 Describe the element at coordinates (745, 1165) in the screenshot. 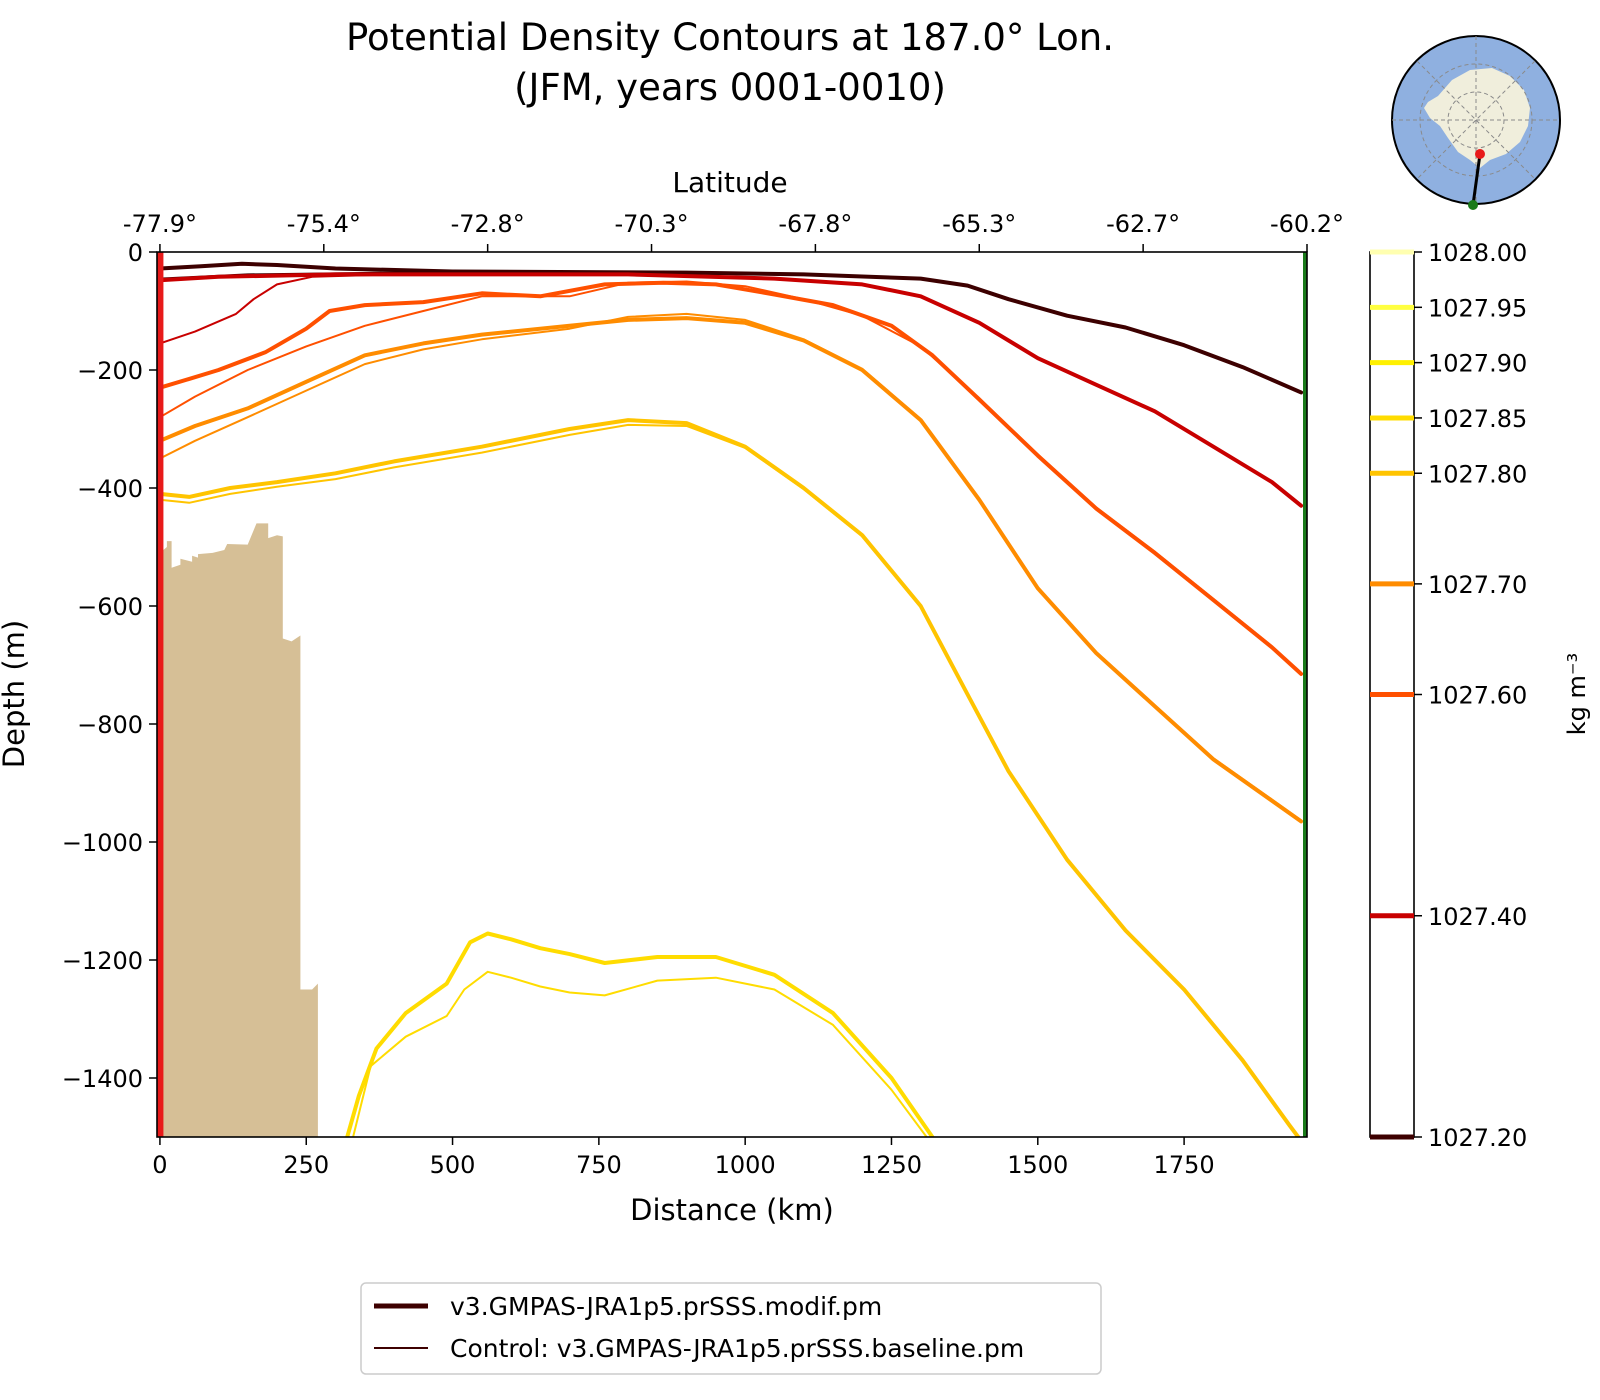

I see `x-tick-label: 1000` at that location.